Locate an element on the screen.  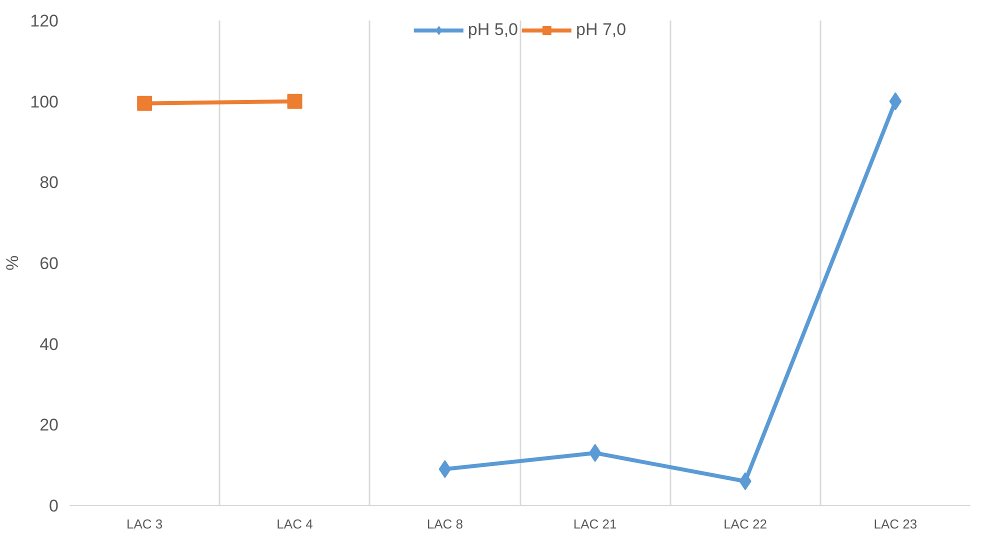
y-tick-label: 20 is located at coordinates (49, 425).